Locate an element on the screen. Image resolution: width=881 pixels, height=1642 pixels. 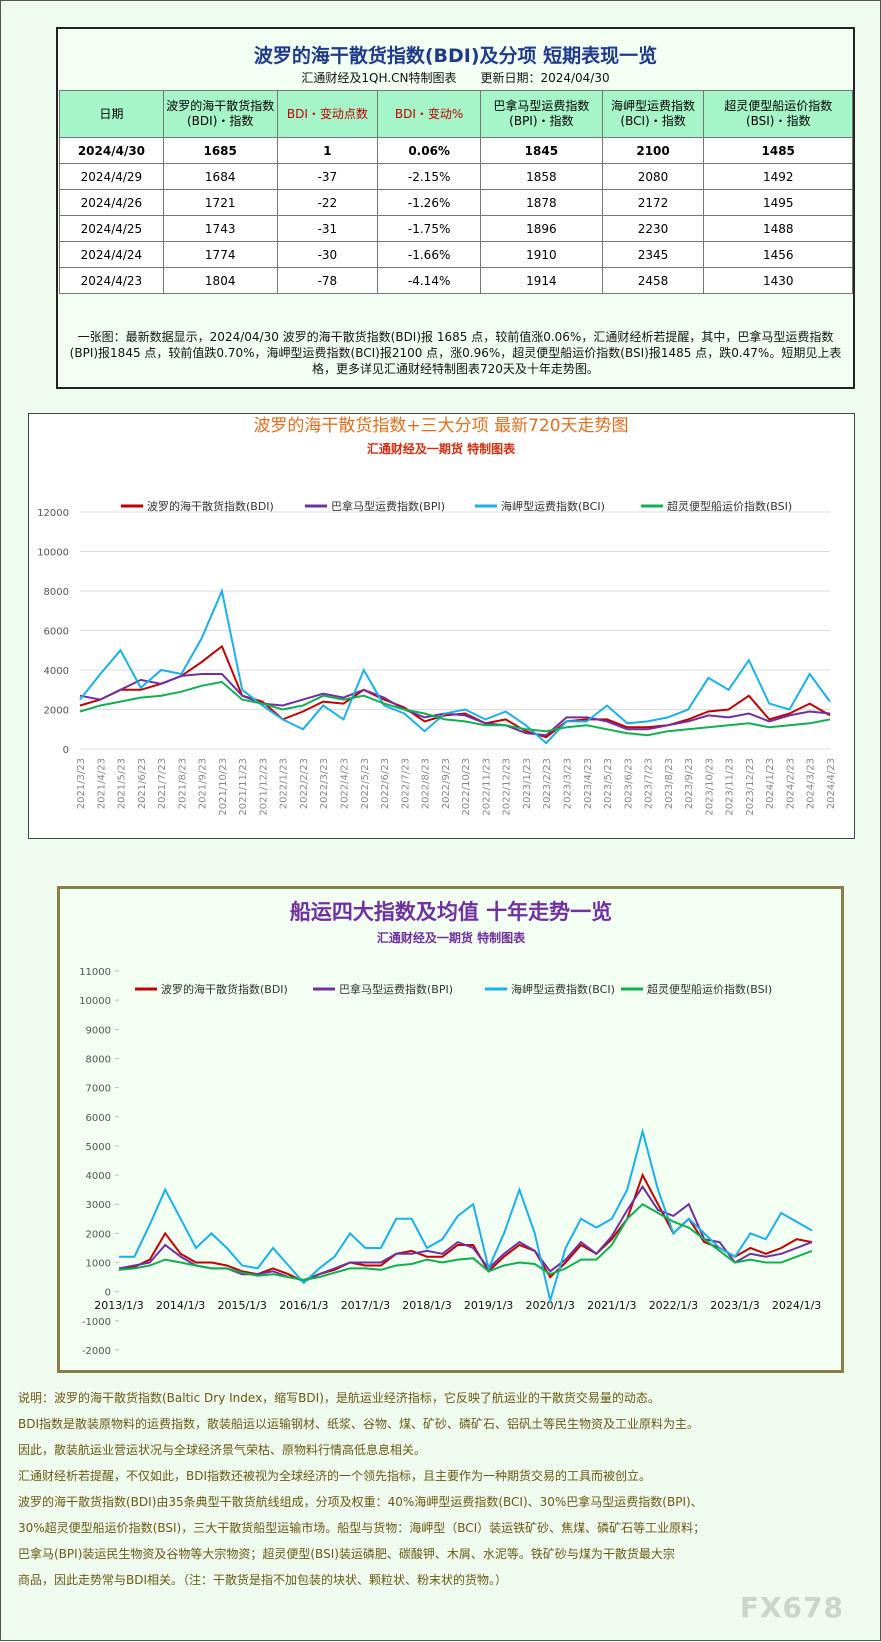
x-tick-label: 2023/3/23 is located at coordinates (567, 783).